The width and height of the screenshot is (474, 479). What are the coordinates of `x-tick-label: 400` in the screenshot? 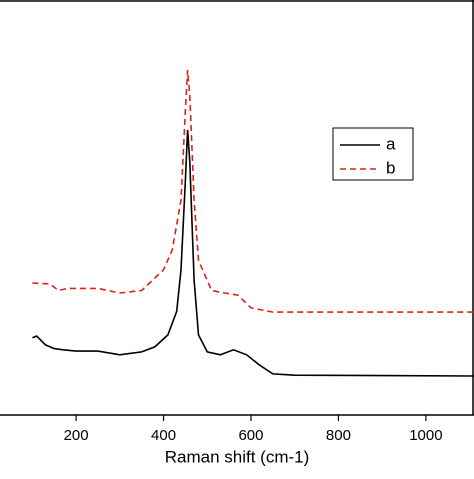 It's located at (163, 435).